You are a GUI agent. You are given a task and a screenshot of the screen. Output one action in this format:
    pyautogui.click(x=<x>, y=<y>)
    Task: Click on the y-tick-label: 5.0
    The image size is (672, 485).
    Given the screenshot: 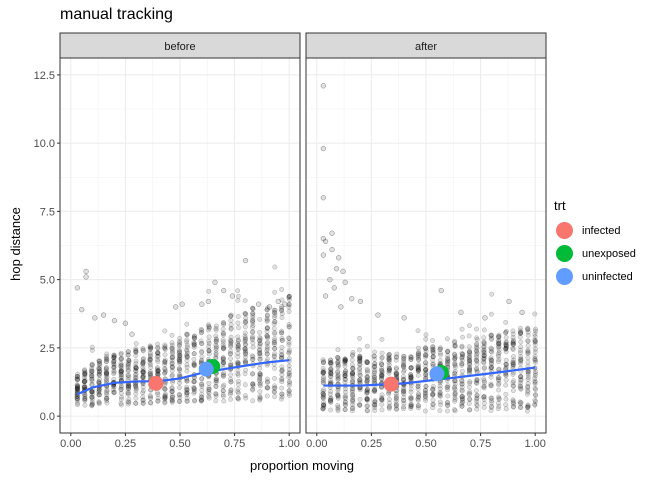 What is the action you would take?
    pyautogui.click(x=47, y=281)
    